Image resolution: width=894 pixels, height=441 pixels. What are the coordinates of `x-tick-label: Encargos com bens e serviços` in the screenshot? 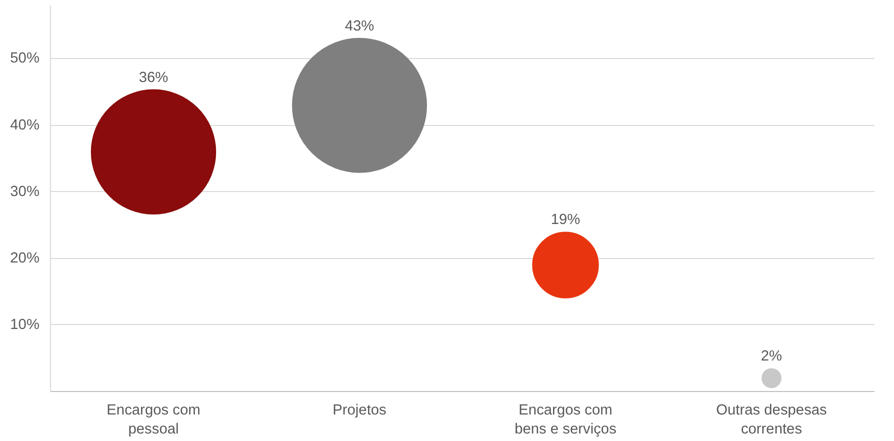 It's located at (565, 420).